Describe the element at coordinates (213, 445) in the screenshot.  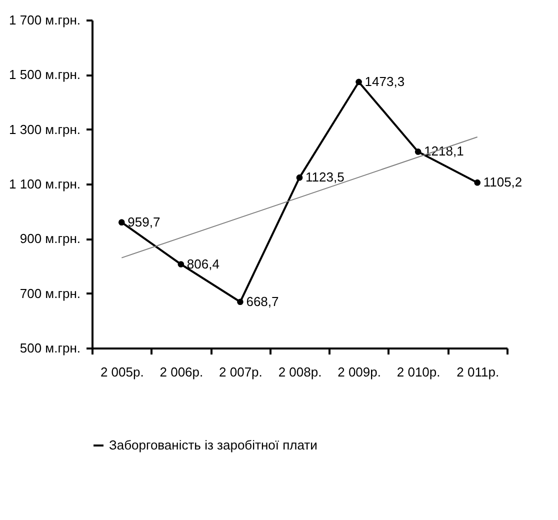
I see `legend-label: Заборгованість із заробітної плати` at that location.